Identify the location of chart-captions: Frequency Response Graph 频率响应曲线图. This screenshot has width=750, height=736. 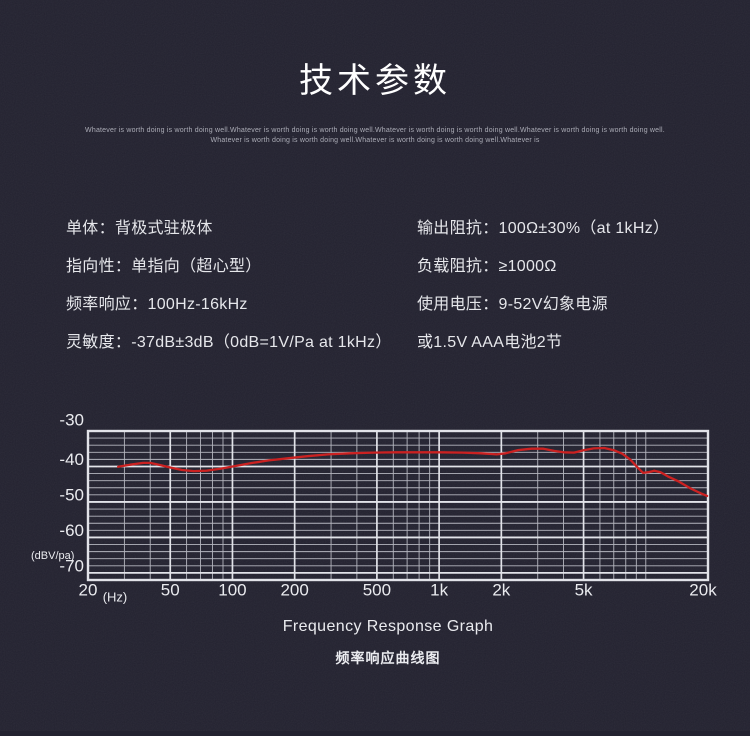
(375, 642).